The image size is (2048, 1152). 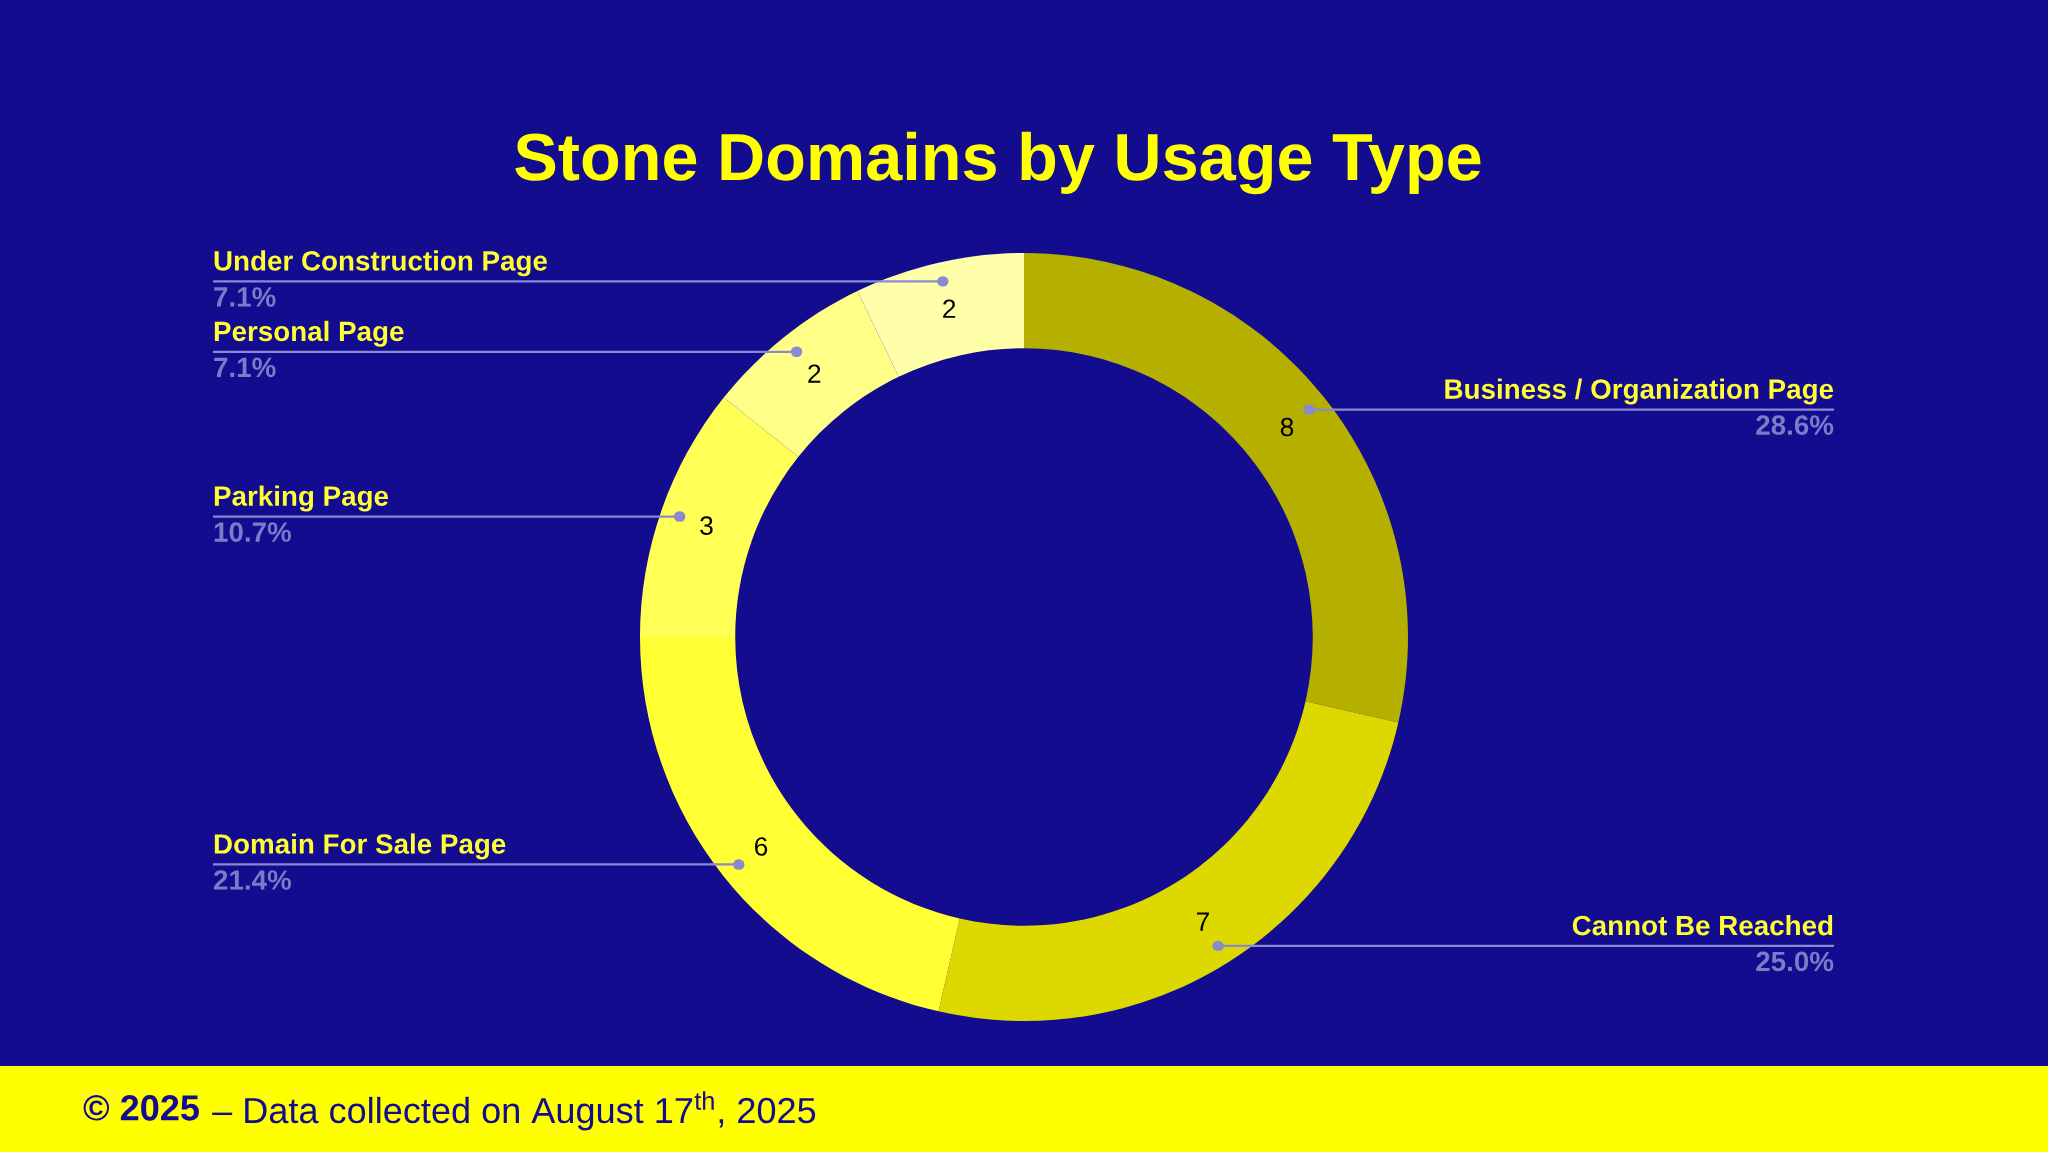 I want to click on text: – Data collected on August 17$^{th}$, 2025, so click(x=514, y=1111).